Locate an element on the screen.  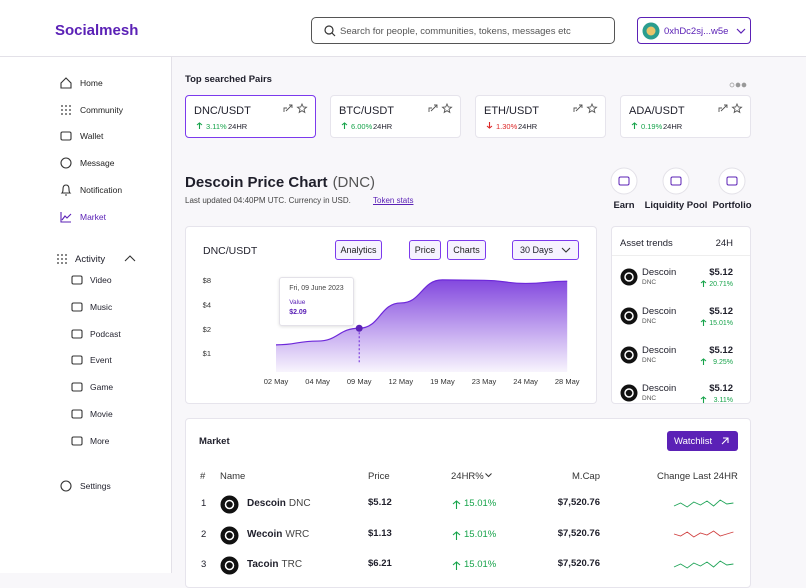
search-icon is located at coordinates (330, 31).